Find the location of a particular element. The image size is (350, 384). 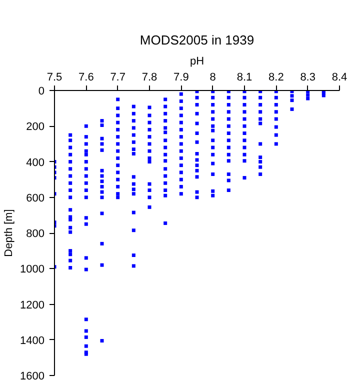

x-axis-title: pH is located at coordinates (197, 62).